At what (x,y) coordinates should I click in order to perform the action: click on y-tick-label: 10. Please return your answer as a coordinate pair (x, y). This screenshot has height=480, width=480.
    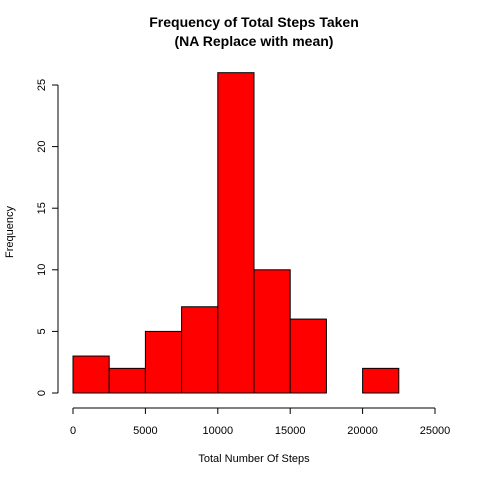
    Looking at the image, I should click on (42, 270).